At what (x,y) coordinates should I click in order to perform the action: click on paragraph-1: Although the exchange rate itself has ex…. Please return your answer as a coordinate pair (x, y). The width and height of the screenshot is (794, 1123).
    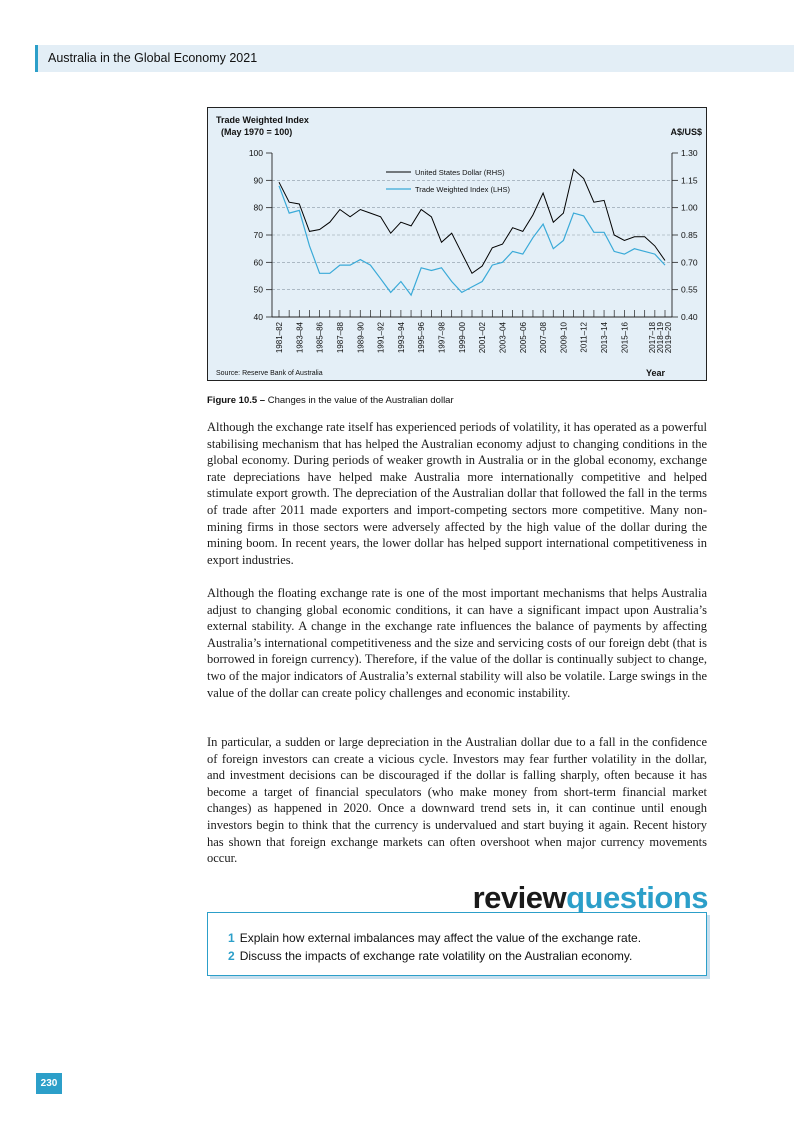
    Looking at the image, I should click on (457, 493).